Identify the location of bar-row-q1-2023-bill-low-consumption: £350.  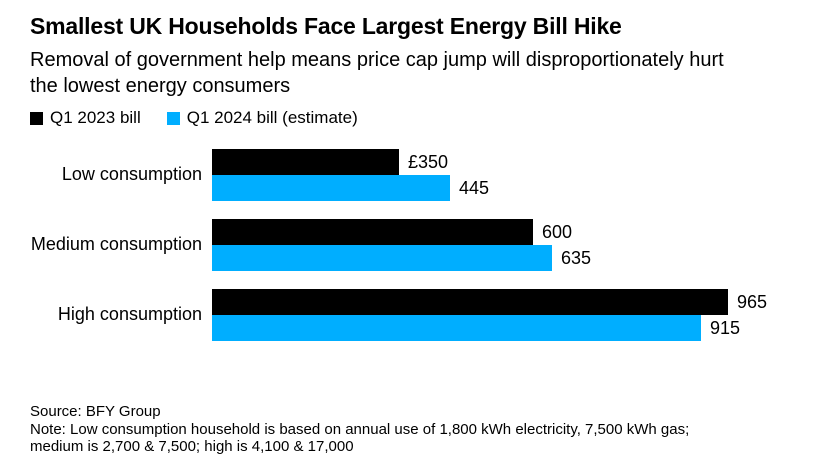
(350, 162).